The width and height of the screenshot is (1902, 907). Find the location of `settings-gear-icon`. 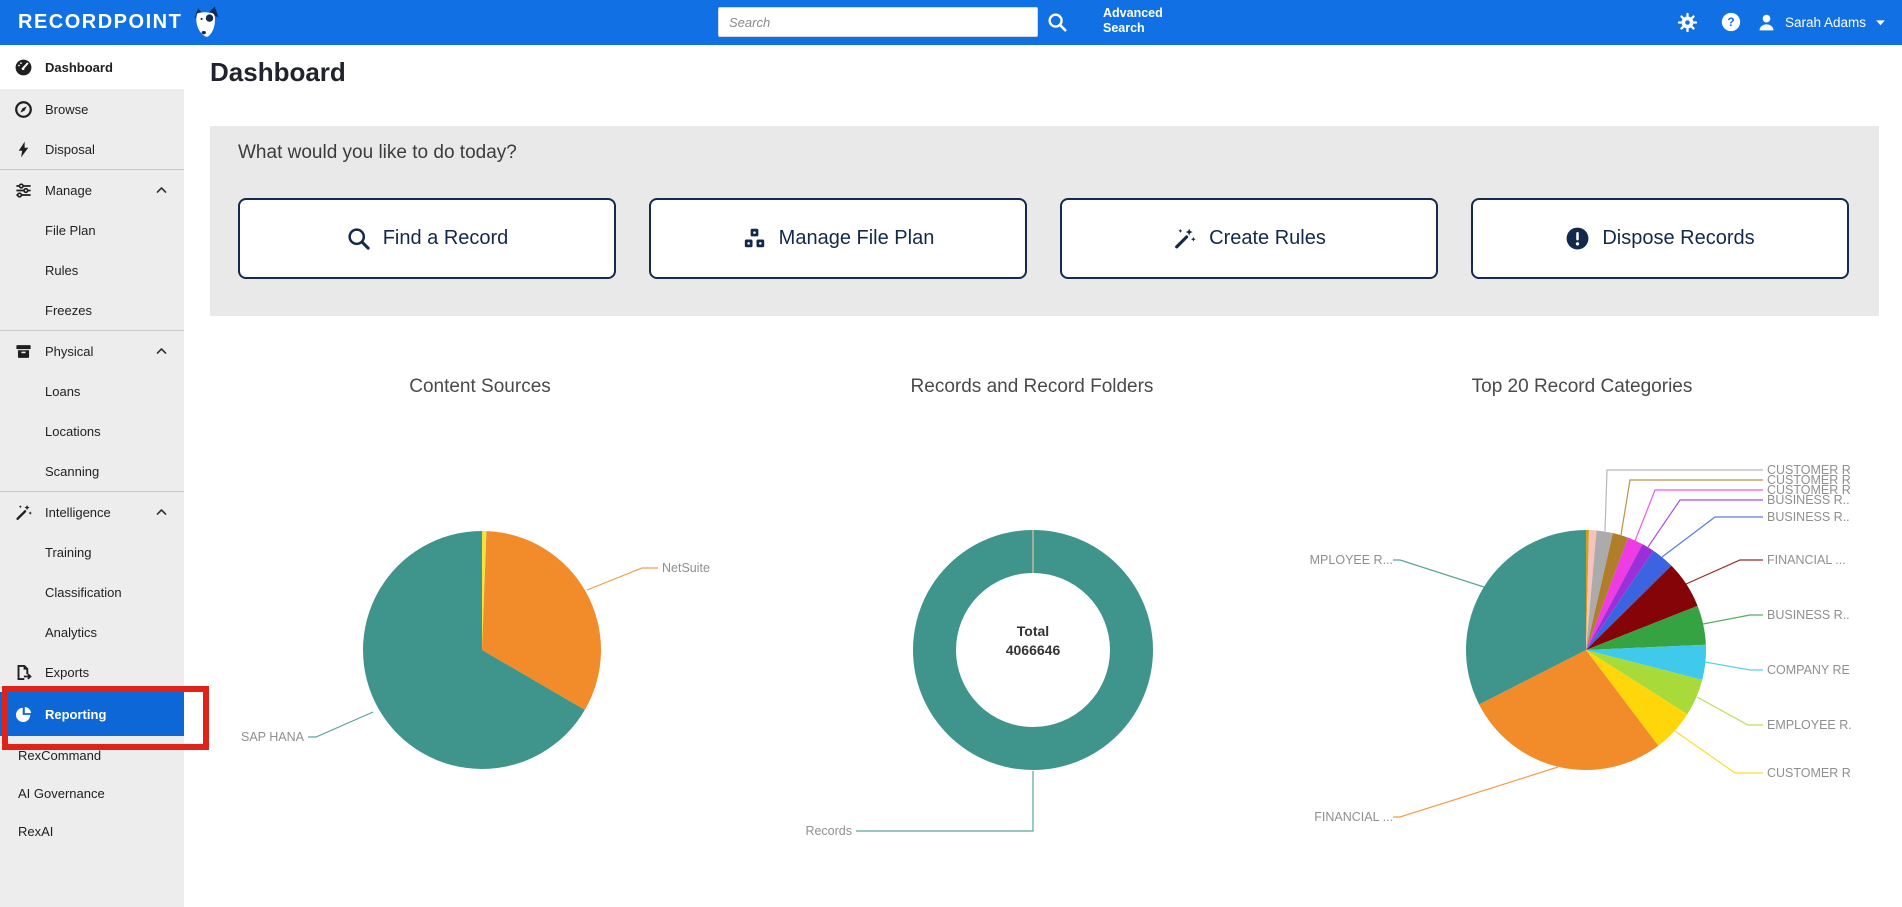

settings-gear-icon is located at coordinates (1687, 22).